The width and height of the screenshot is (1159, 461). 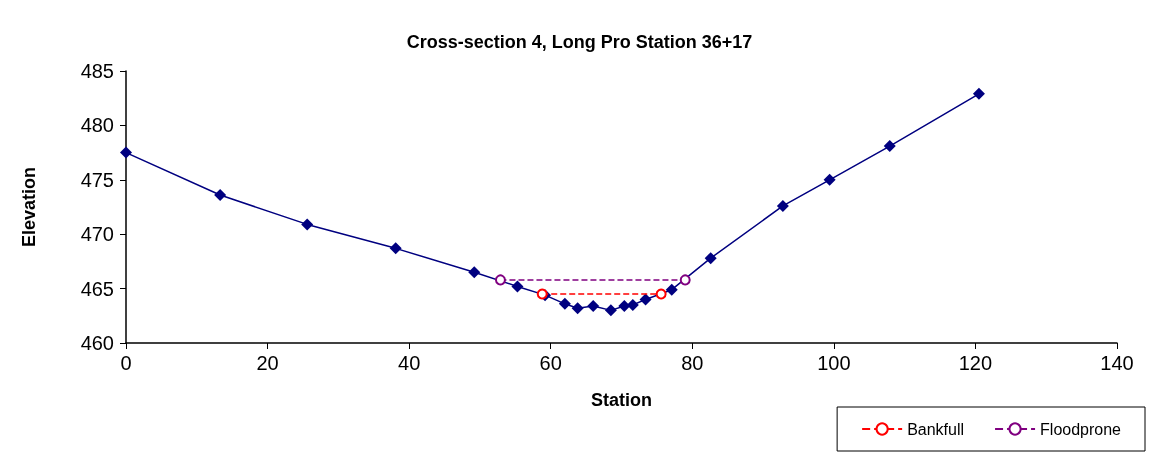 What do you see at coordinates (936, 429) in the screenshot?
I see `legend-label: Bankfull` at bounding box center [936, 429].